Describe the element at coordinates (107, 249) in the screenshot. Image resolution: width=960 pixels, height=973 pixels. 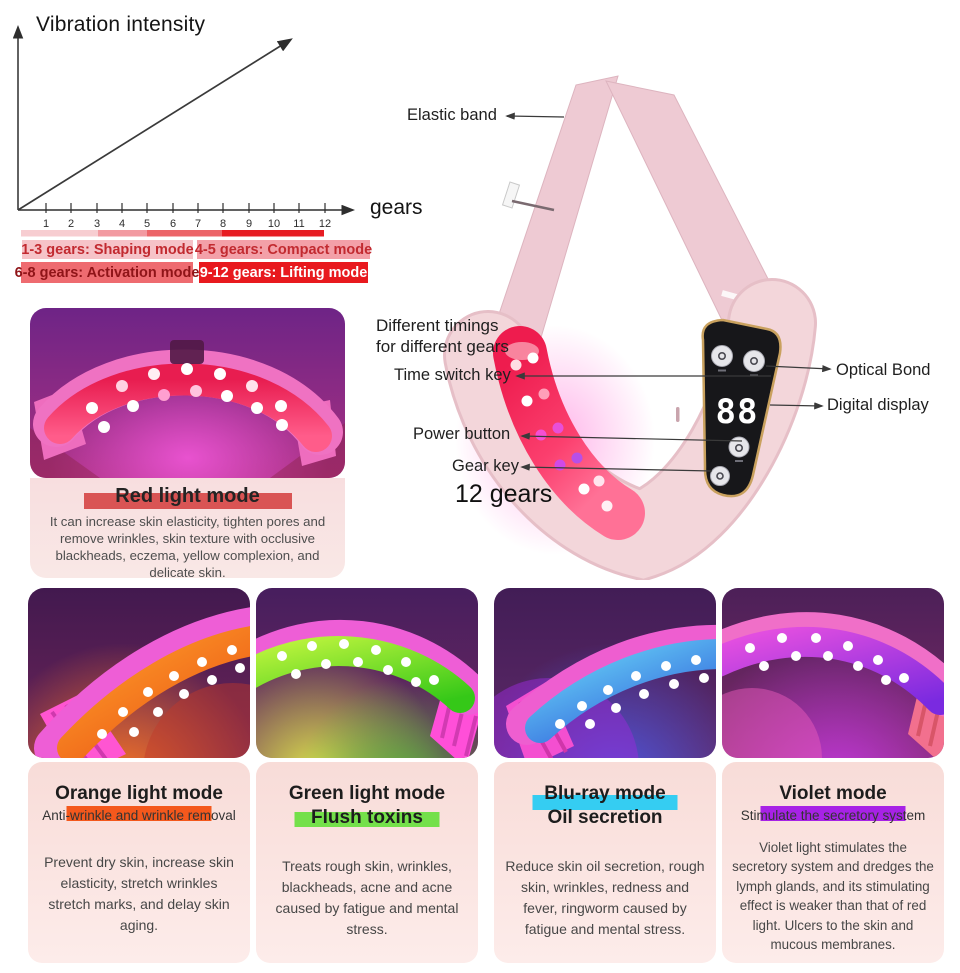
I see `legend-shaping-mode: 1-3 gears: Shaping mode` at that location.